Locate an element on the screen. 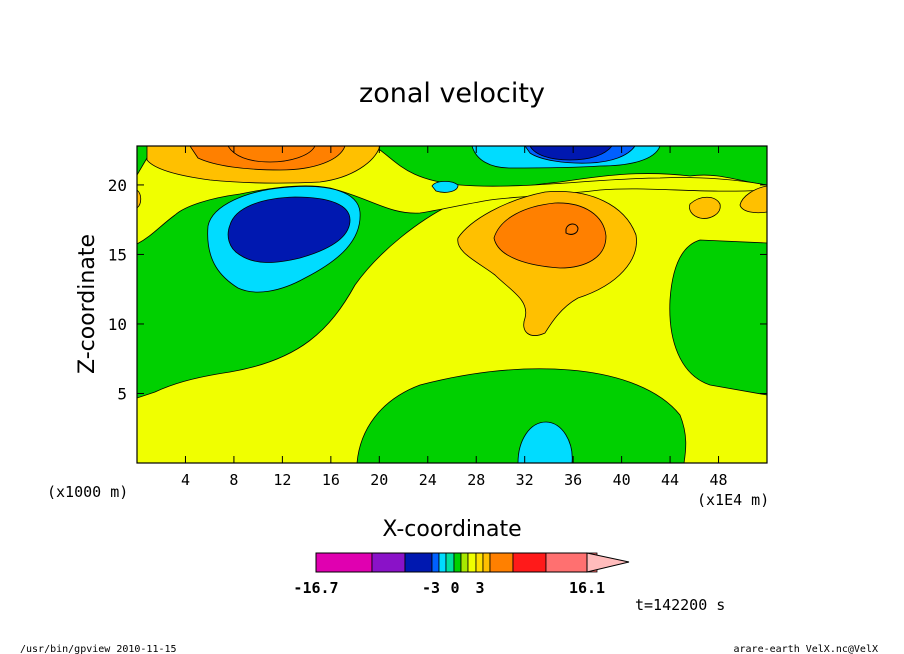 The width and height of the screenshot is (904, 654). region-blue-upper-left is located at coordinates (289, 229).